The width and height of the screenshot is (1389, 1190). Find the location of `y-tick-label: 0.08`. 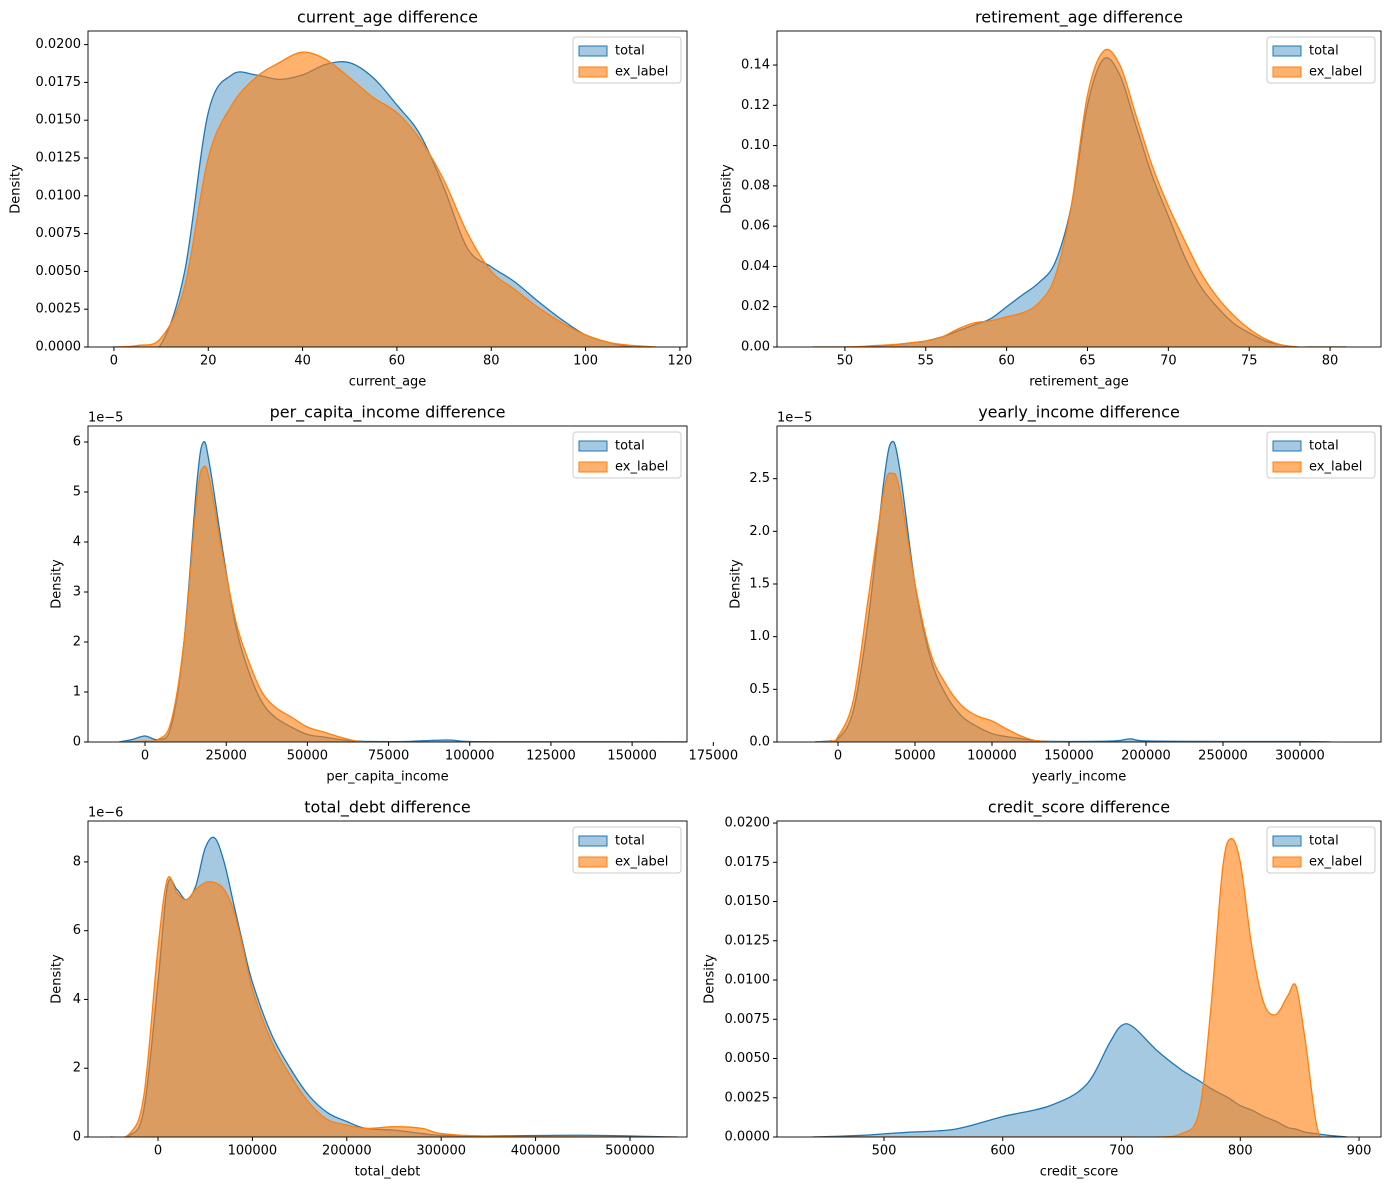

y-tick-label: 0.08 is located at coordinates (755, 185).